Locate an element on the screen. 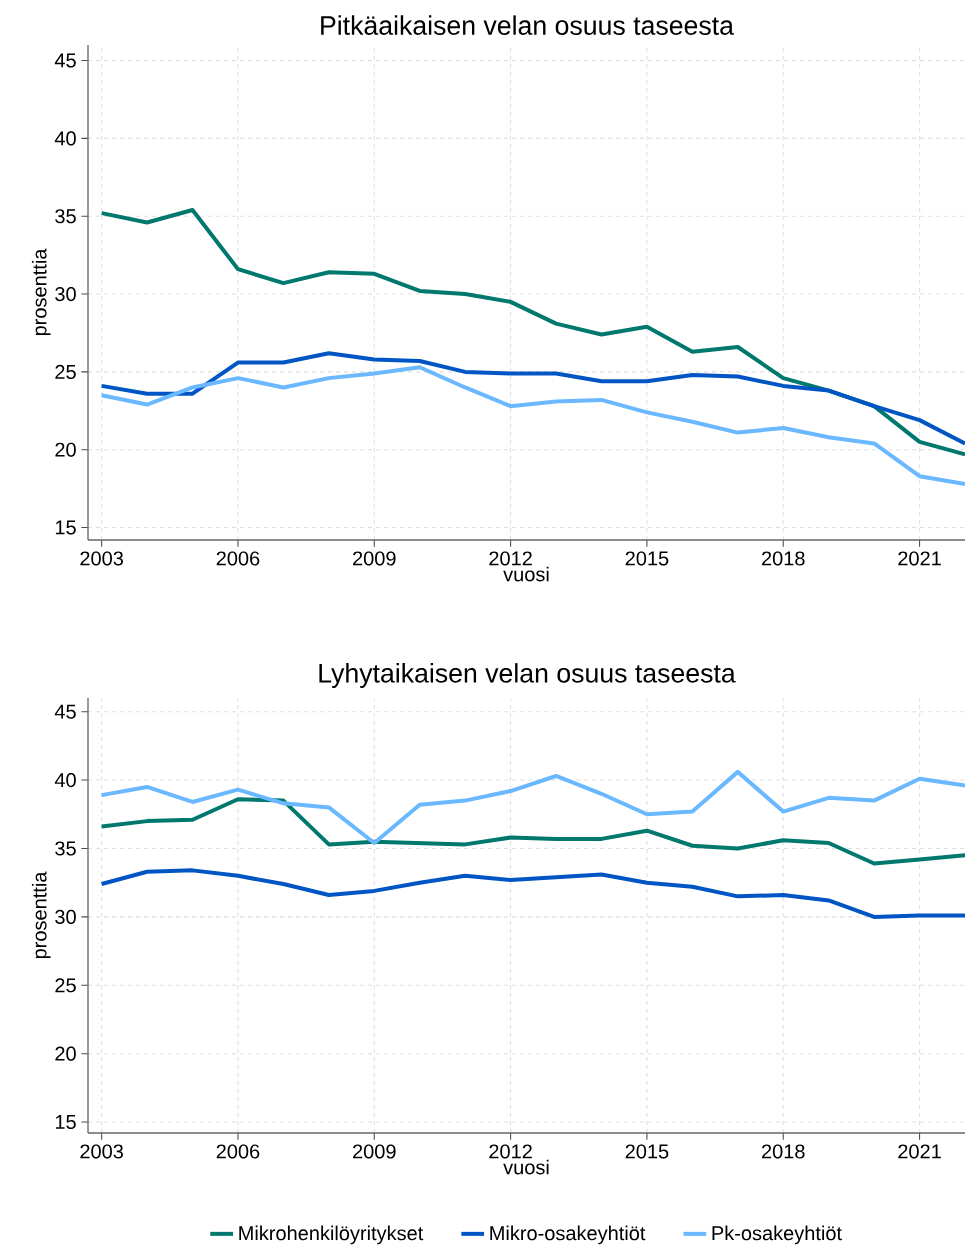  legend-label: Mikro-osakeyhtiöt is located at coordinates (568, 1235).